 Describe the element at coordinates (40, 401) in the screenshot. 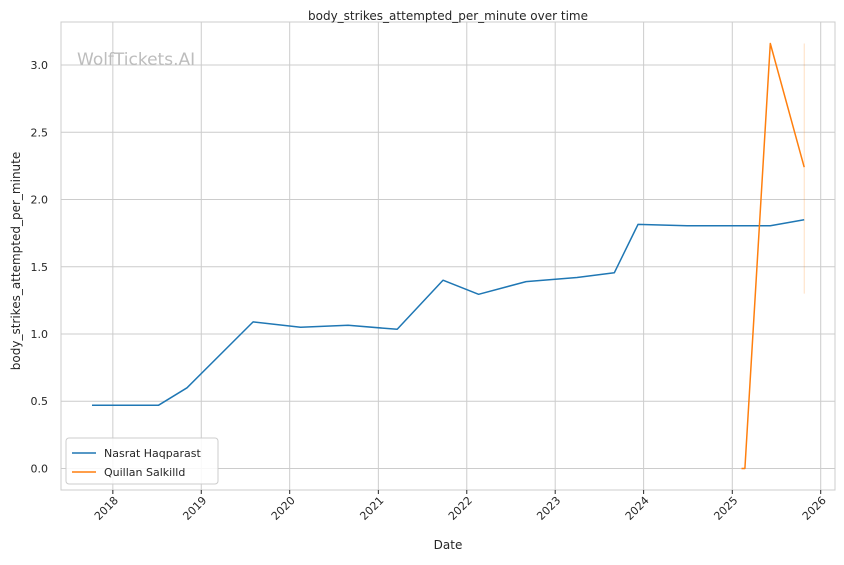

I see `y-tick-label: 0.5` at that location.